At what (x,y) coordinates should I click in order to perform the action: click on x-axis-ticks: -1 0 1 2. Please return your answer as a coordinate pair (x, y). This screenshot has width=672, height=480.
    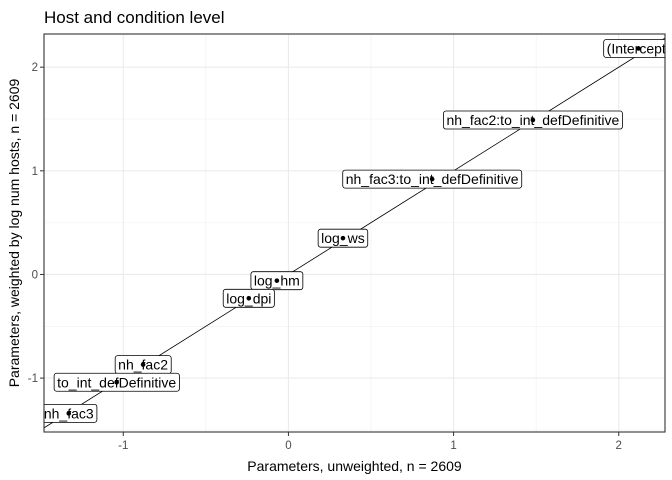
    Looking at the image, I should click on (370, 442).